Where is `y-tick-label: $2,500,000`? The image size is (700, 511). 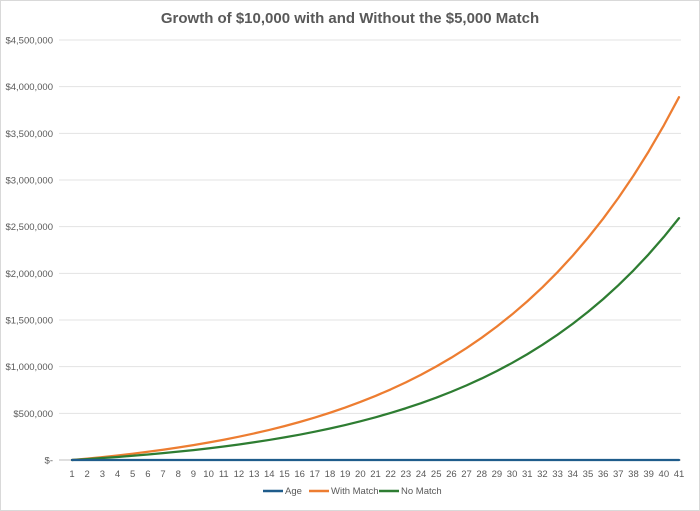 y-tick-label: $2,500,000 is located at coordinates (29, 227).